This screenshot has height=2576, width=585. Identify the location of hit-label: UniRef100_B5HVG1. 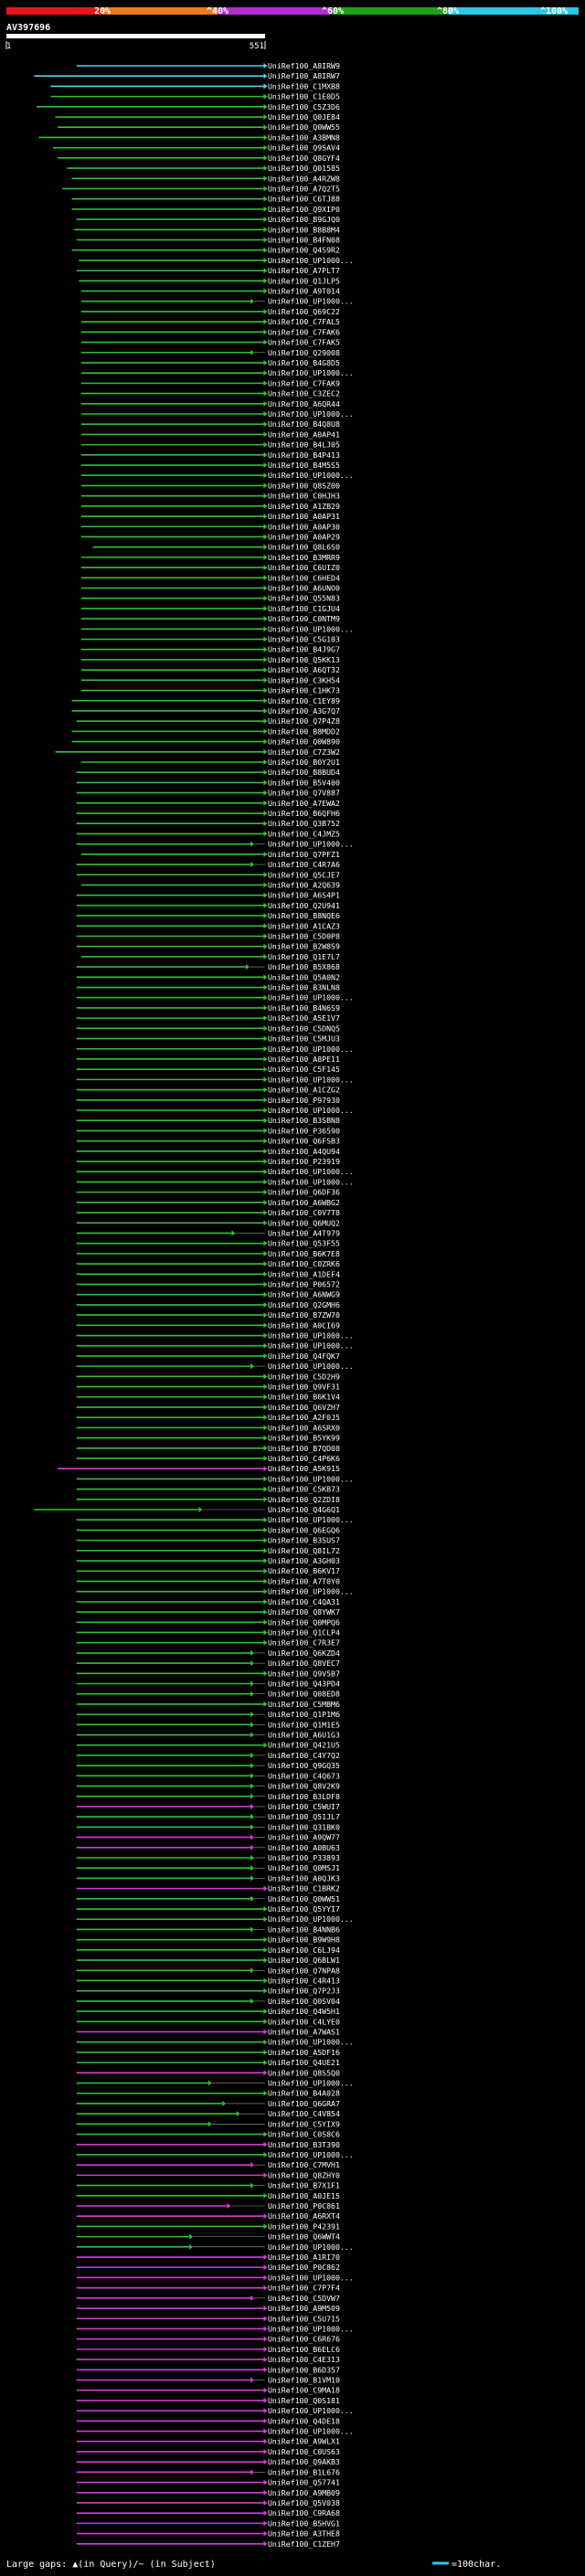
(304, 2523).